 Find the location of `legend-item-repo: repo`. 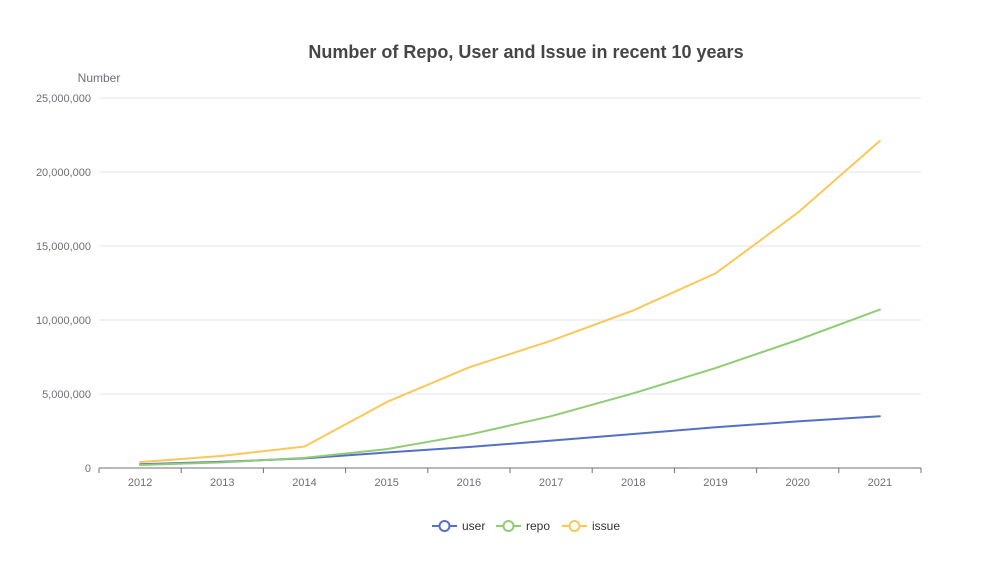

legend-item-repo: repo is located at coordinates (523, 526).